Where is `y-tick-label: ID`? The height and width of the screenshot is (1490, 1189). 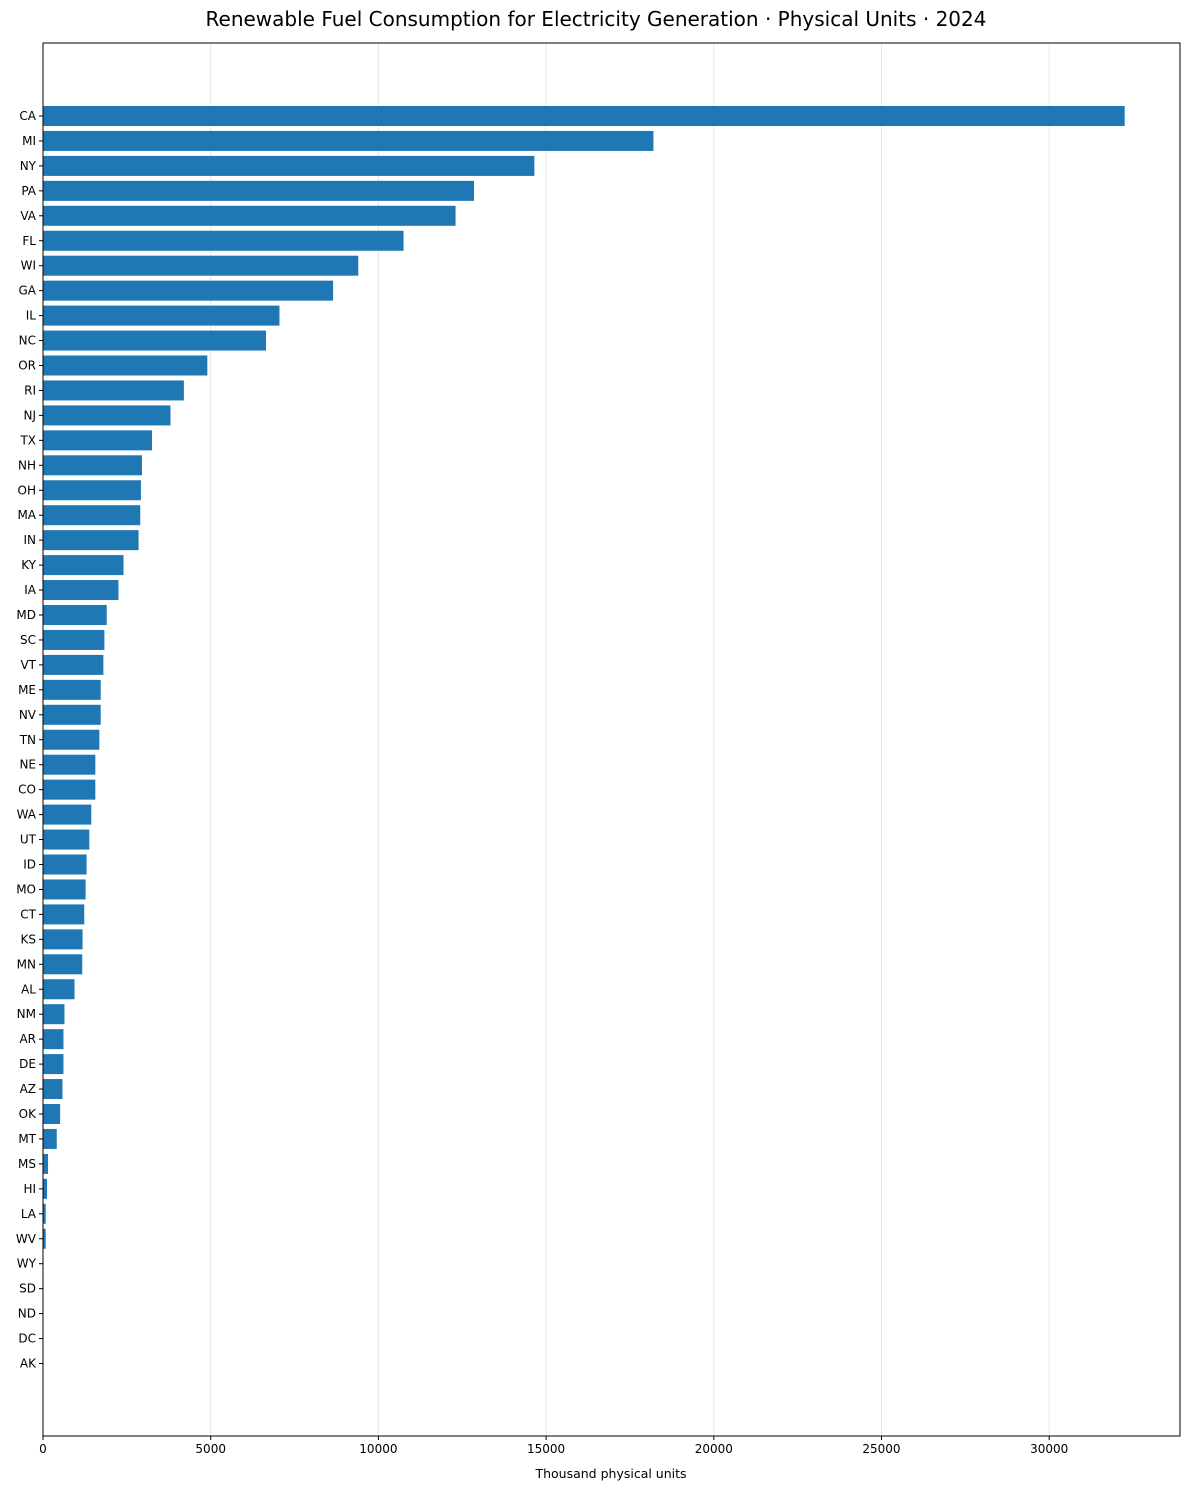
y-tick-label: ID is located at coordinates (29, 865).